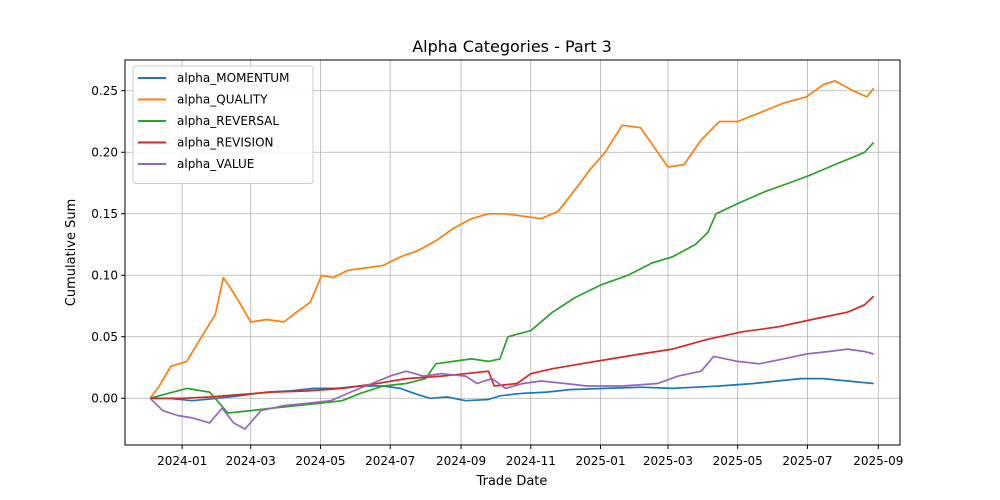 This screenshot has width=1000, height=500. Describe the element at coordinates (807, 461) in the screenshot. I see `x-tick-label: 2025-07` at that location.